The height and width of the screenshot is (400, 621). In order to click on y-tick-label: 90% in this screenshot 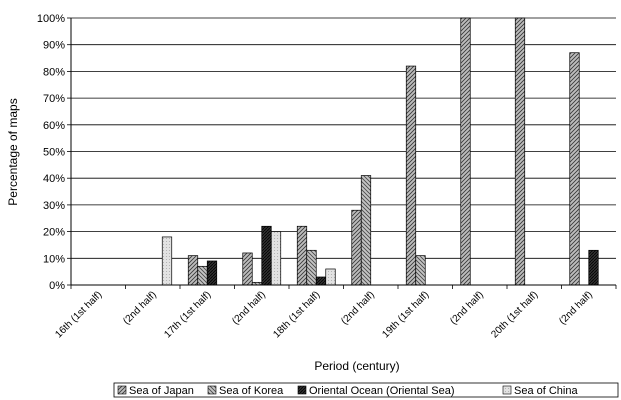, I will do `click(54, 46)`.